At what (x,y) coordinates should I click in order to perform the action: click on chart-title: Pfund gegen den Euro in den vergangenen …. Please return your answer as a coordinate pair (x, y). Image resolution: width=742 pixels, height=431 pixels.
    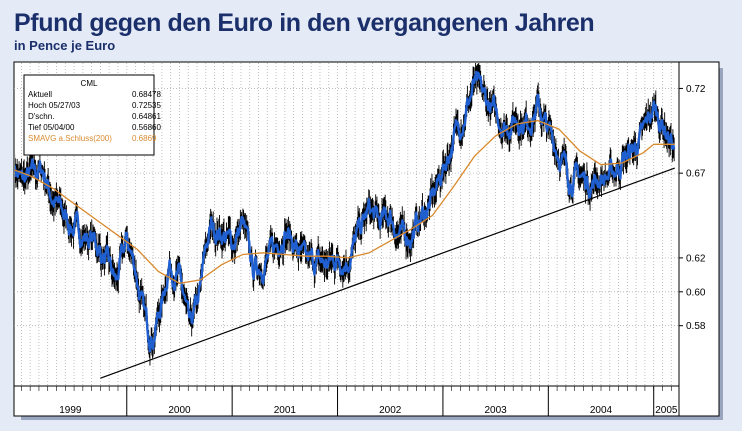
    Looking at the image, I should click on (304, 23).